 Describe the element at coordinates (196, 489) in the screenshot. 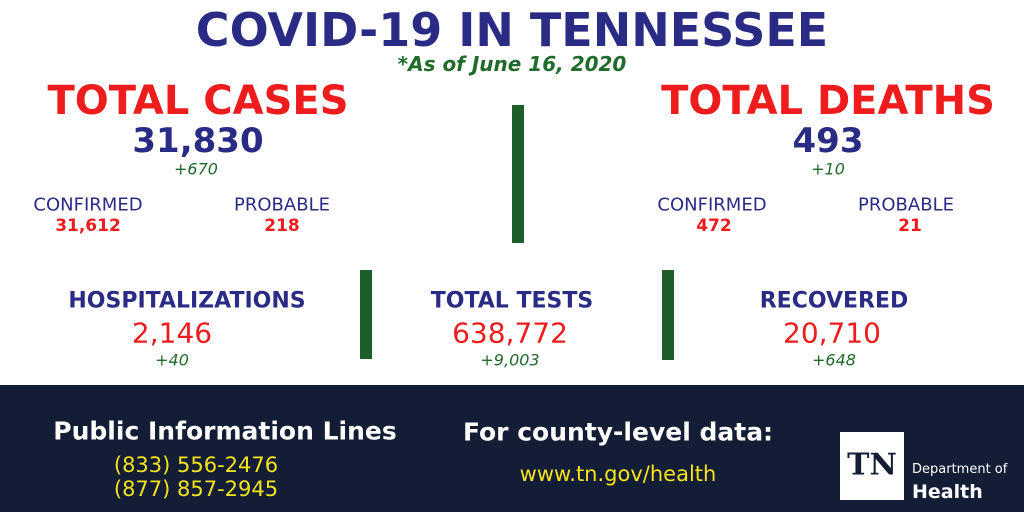

I see `phone: (877) 857-2945` at that location.